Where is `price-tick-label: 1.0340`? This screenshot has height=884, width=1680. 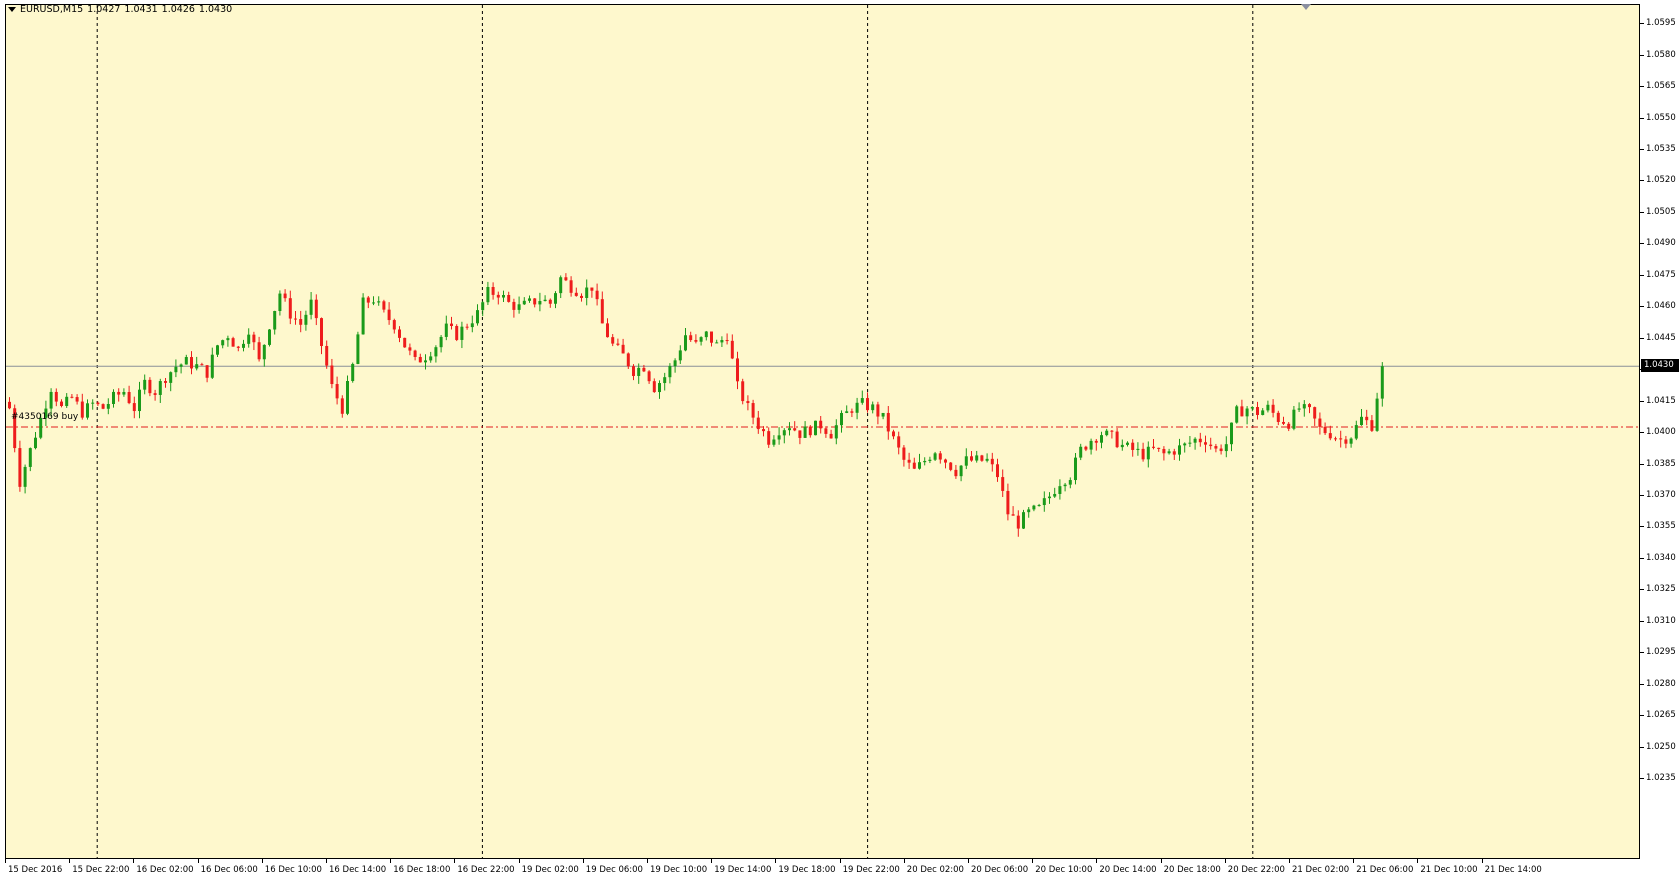
price-tick-label: 1.0340 is located at coordinates (1661, 557).